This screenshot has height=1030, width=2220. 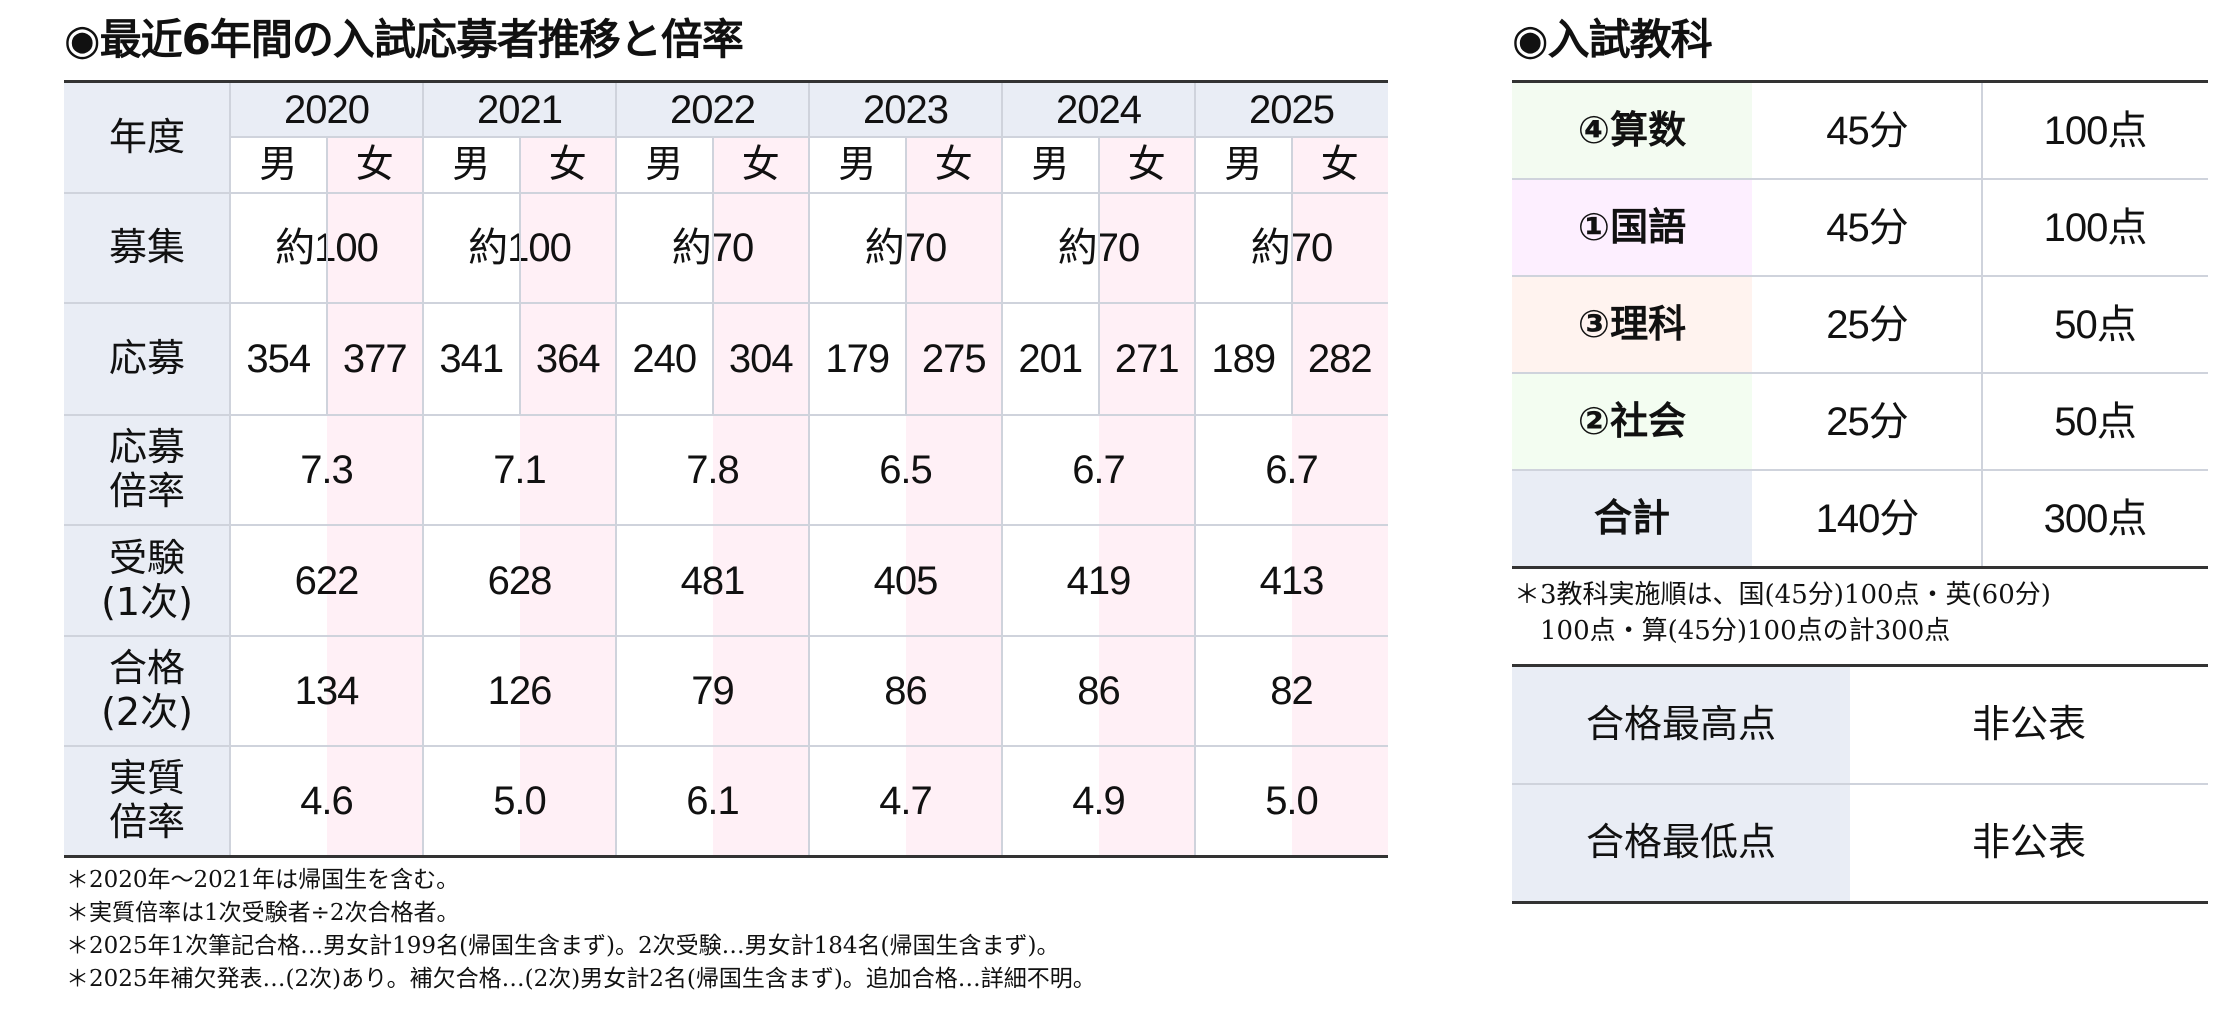 I want to click on examinees-value: 622, so click(x=327, y=580).